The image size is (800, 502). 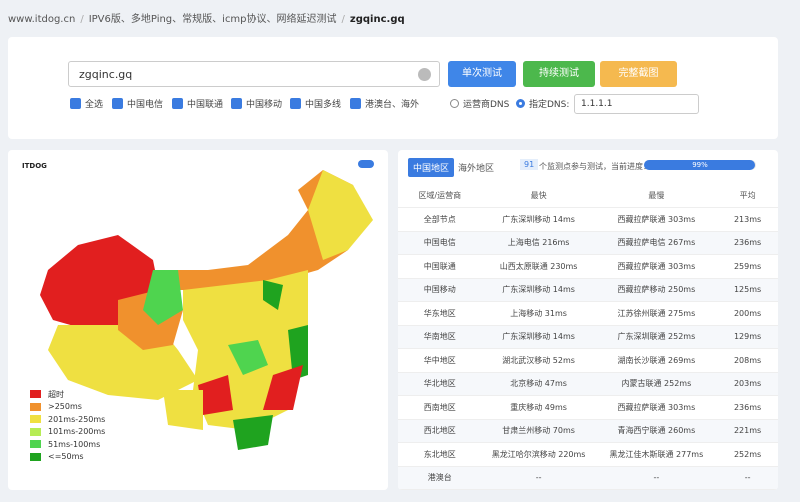 What do you see at coordinates (700, 165) in the screenshot?
I see `progress-track: 99%` at bounding box center [700, 165].